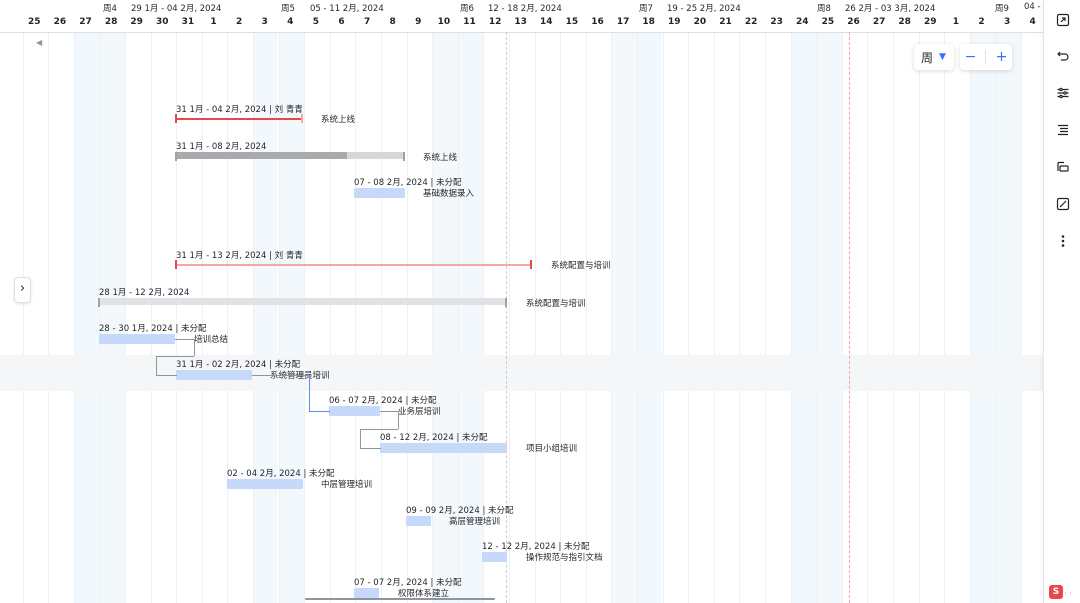  I want to click on task-date-label: 09 - 09 2月, 2024 | 未分配, so click(460, 511).